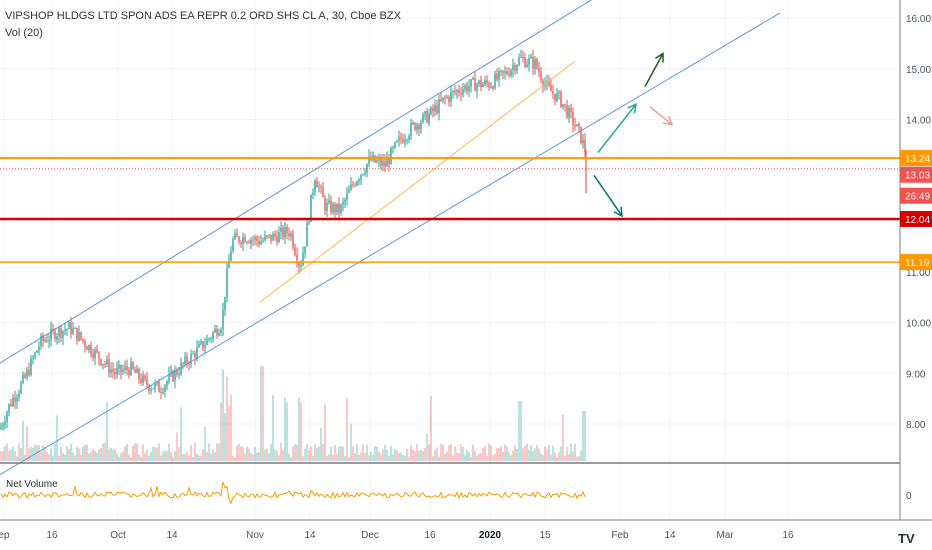  I want to click on svg-text: 26:49, so click(917, 197).